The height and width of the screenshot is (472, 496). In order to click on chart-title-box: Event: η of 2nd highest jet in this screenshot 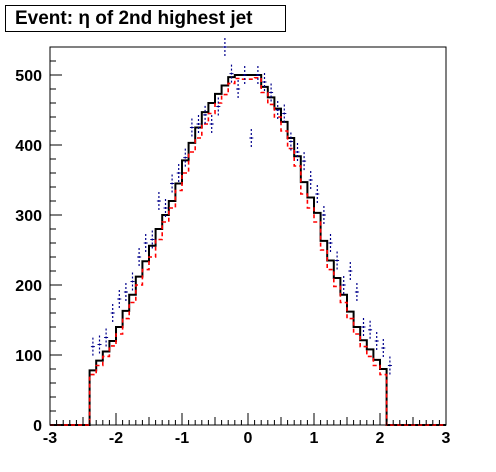, I will do `click(145, 18)`.